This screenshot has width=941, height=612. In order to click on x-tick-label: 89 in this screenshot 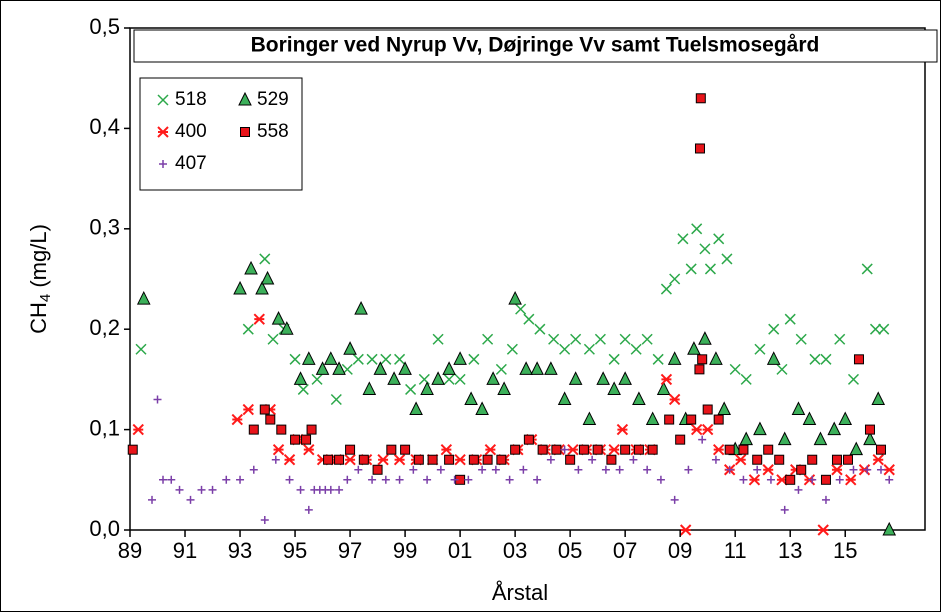, I will do `click(130, 550)`.